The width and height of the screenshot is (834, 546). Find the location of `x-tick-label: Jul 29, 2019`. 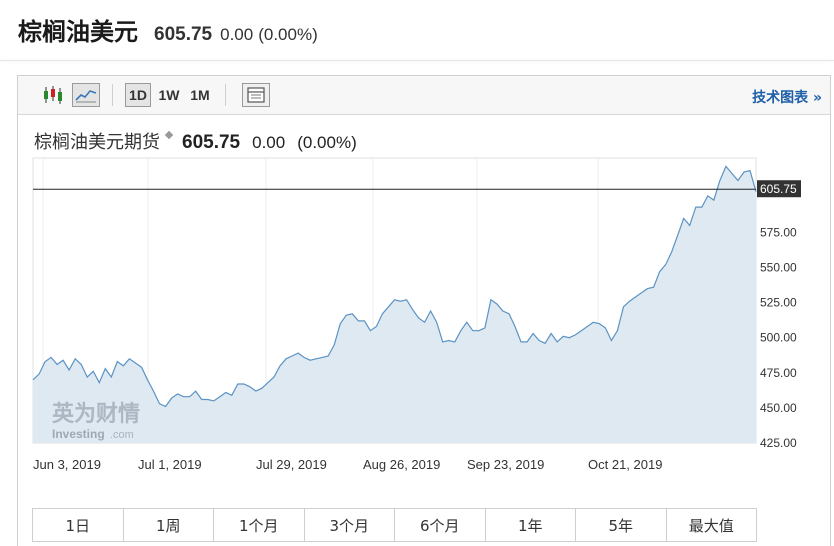

x-tick-label: Jul 29, 2019 is located at coordinates (291, 464).